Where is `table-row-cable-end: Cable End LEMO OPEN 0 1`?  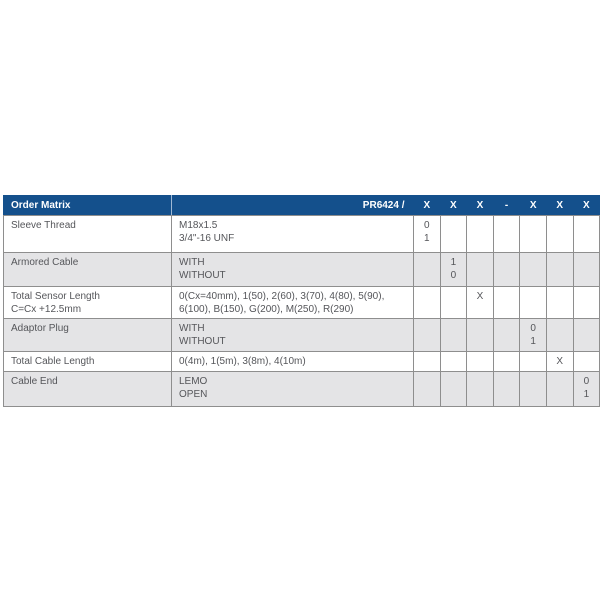
table-row-cable-end: Cable End LEMO OPEN 0 1 is located at coordinates (301, 389).